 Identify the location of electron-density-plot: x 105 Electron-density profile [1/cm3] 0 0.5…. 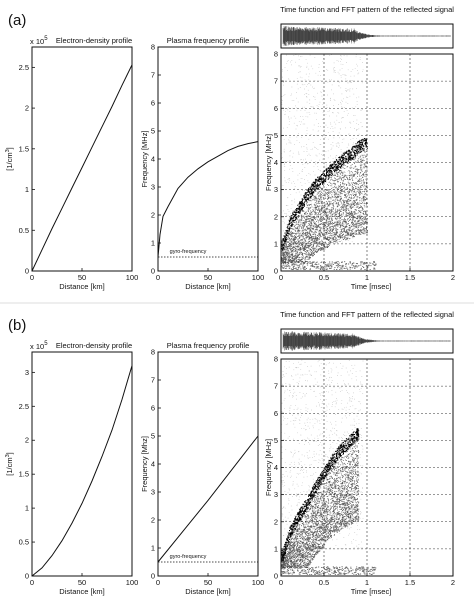
(71, 163).